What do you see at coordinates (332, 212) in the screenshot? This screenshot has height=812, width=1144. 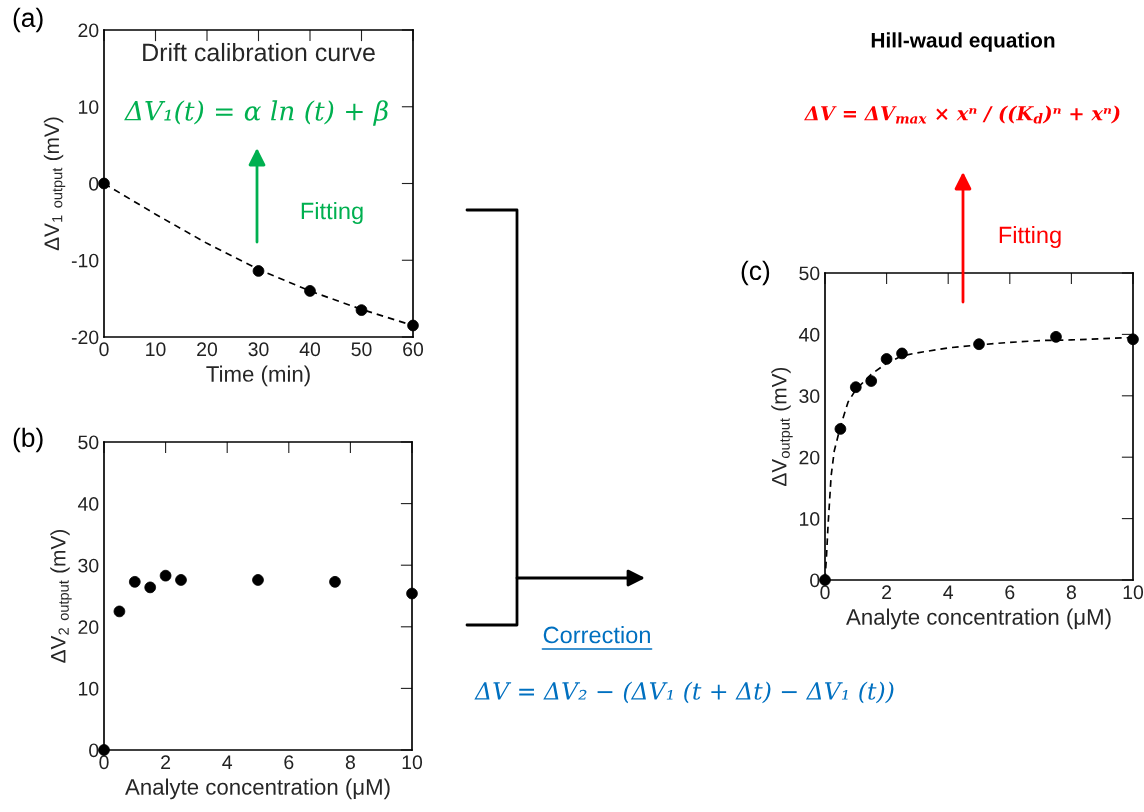 I see `annotation: Fitting` at bounding box center [332, 212].